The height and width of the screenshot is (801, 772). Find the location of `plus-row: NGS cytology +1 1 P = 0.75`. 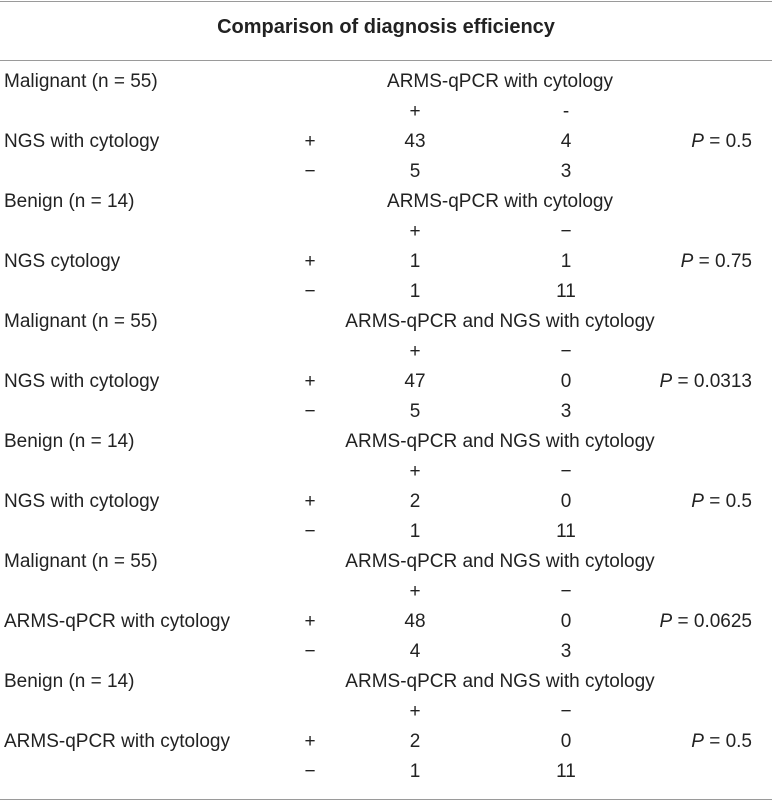

plus-row: NGS cytology +1 1 P = 0.75 is located at coordinates (386, 262).